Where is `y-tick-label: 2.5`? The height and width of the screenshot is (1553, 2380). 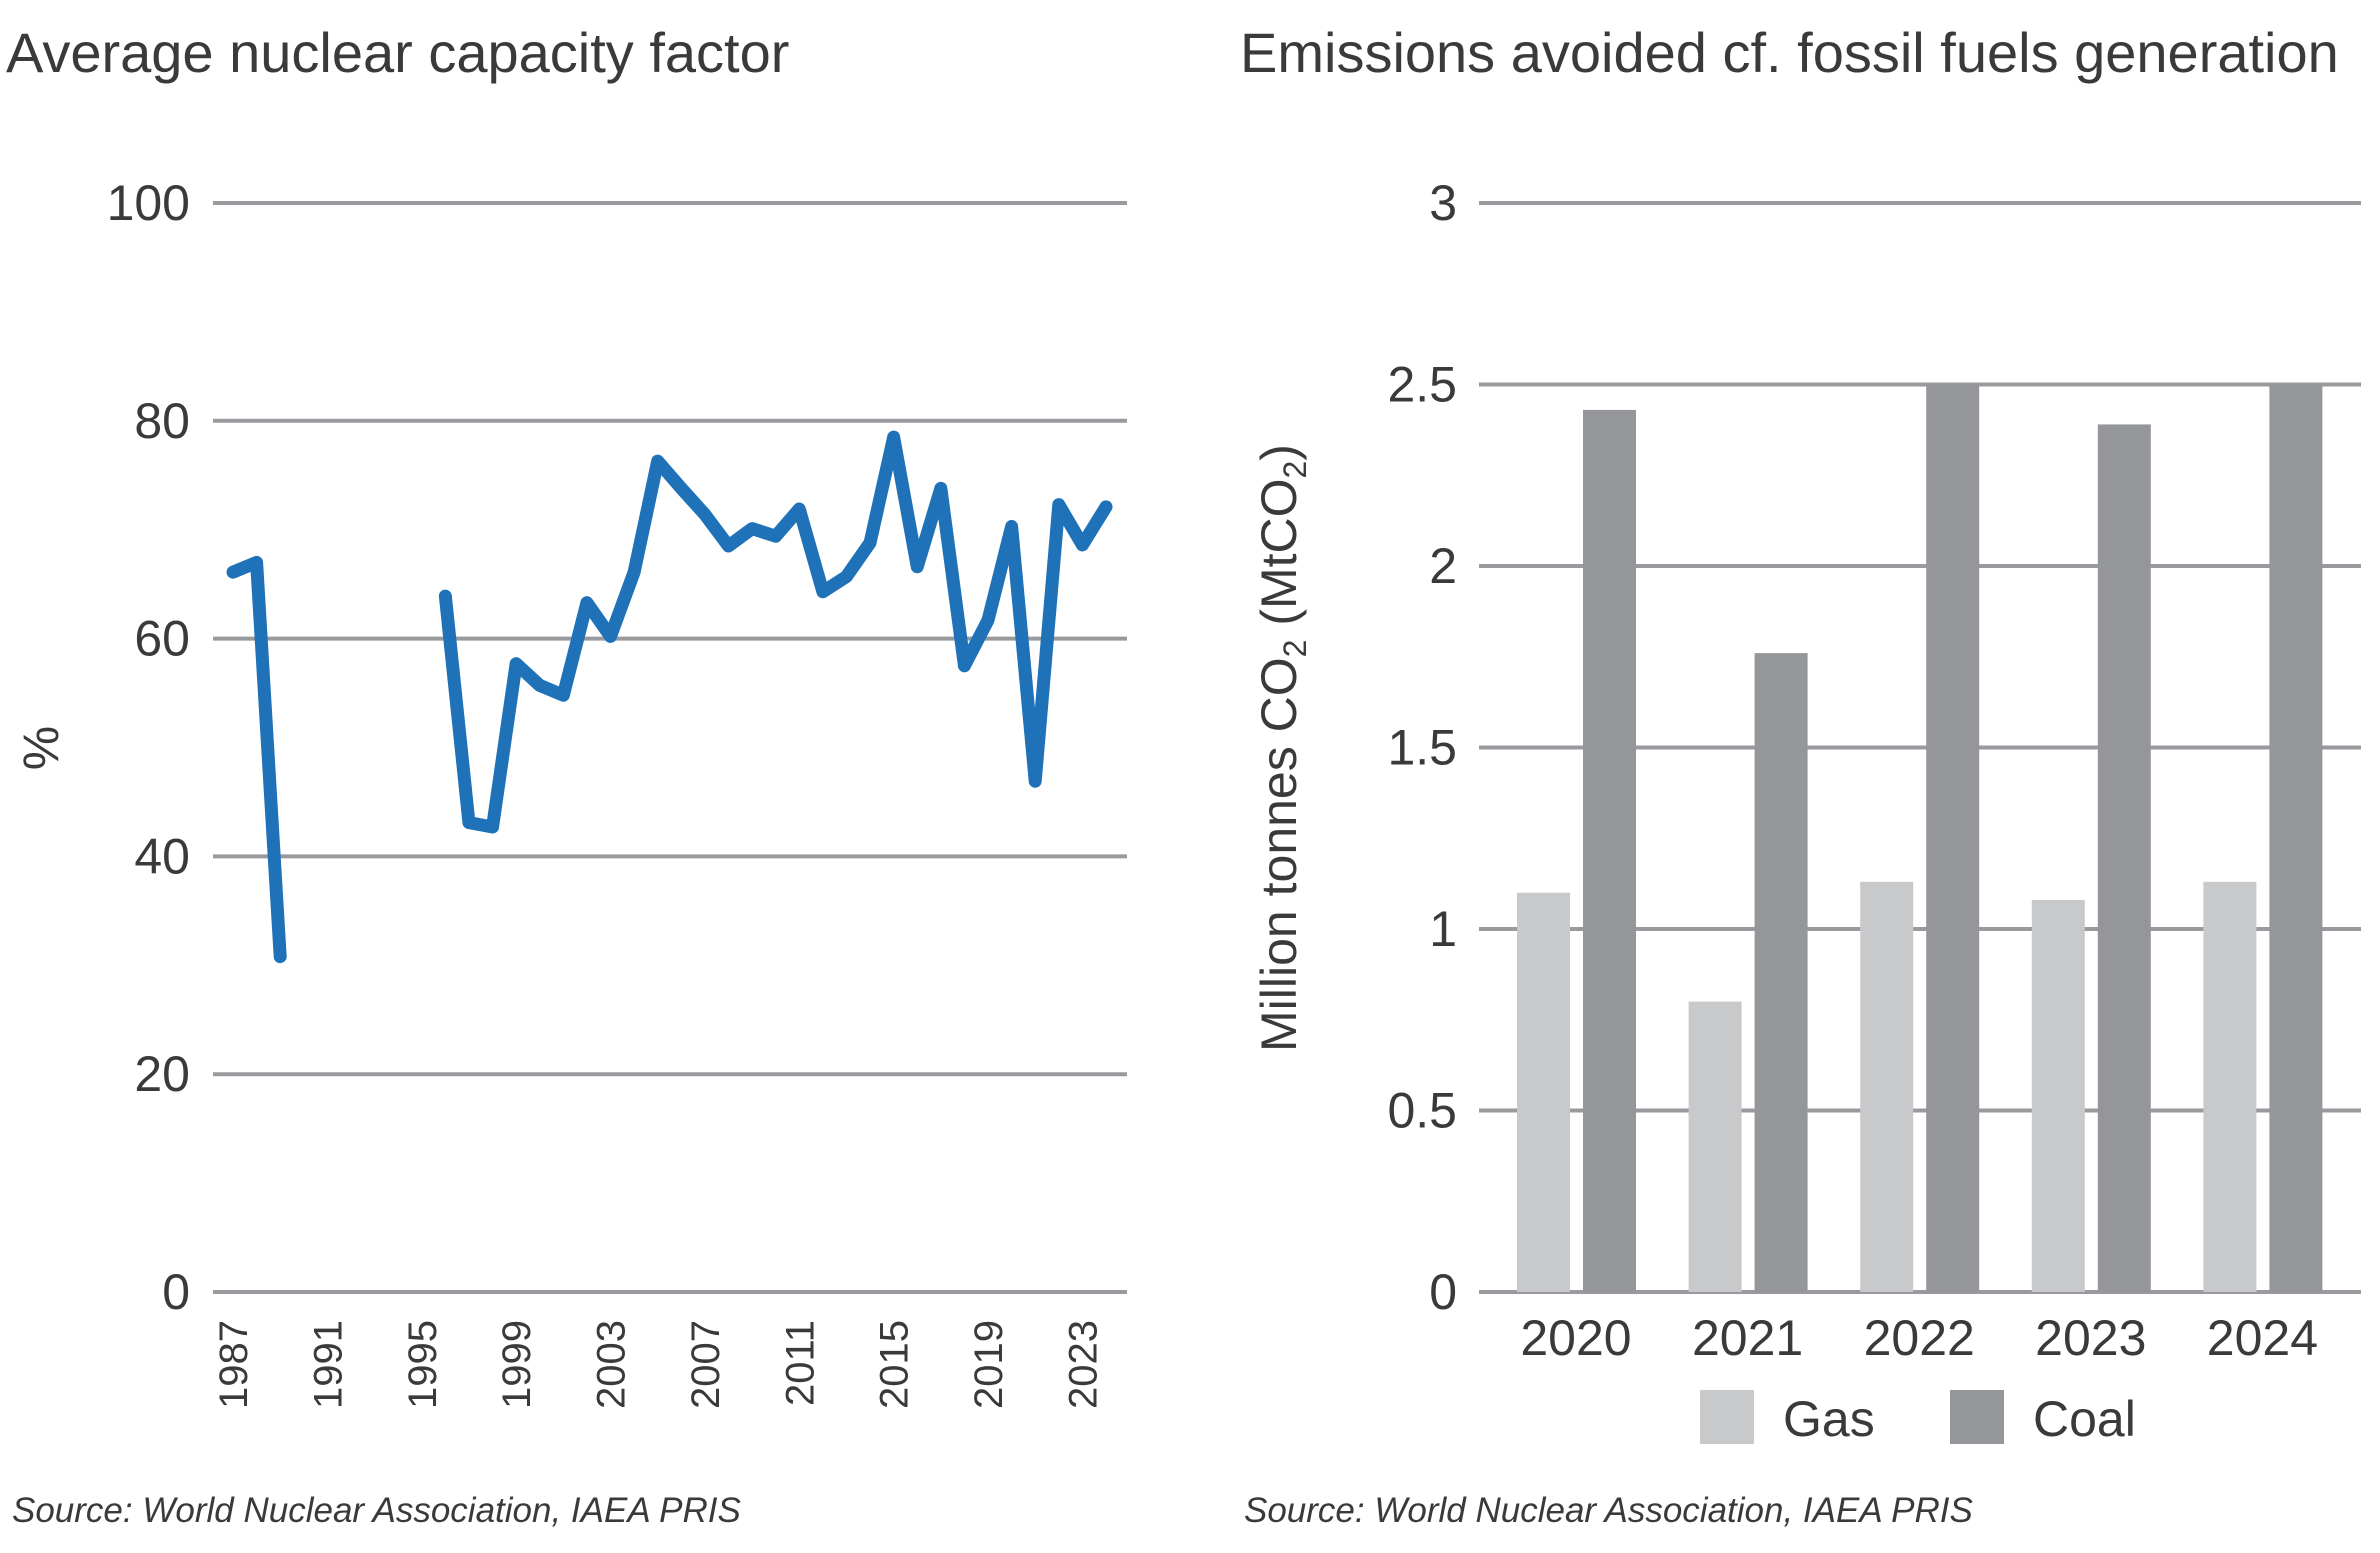 y-tick-label: 2.5 is located at coordinates (1422, 385).